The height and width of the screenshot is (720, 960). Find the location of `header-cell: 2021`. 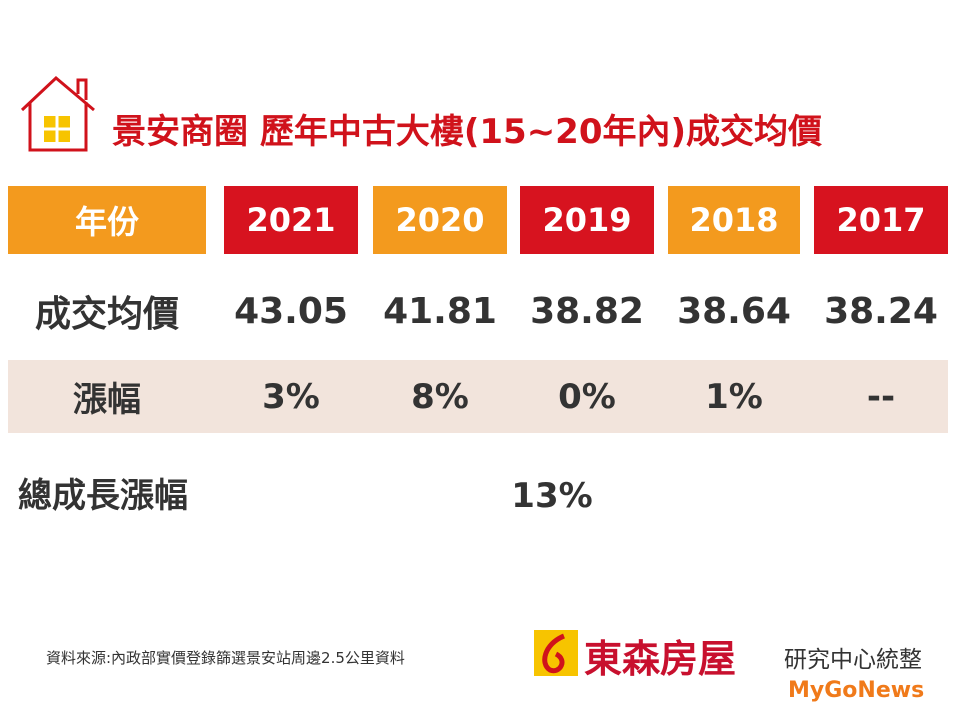

header-cell: 2021 is located at coordinates (291, 220).